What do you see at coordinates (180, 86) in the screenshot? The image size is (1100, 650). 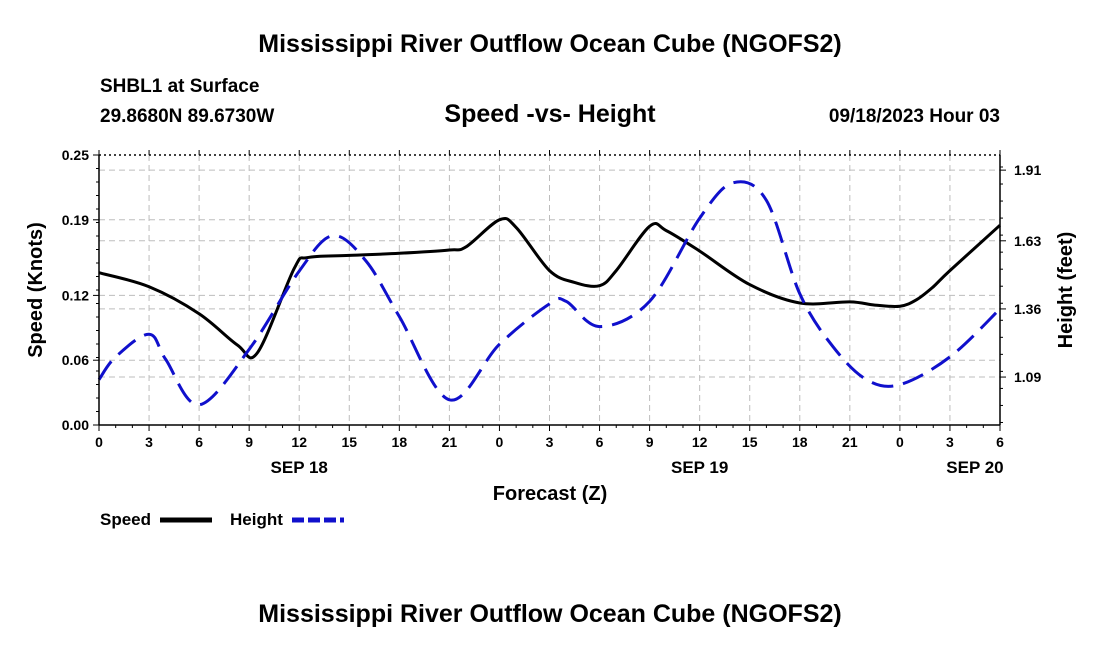 I see `station-label: SHBL1 at Surface` at bounding box center [180, 86].